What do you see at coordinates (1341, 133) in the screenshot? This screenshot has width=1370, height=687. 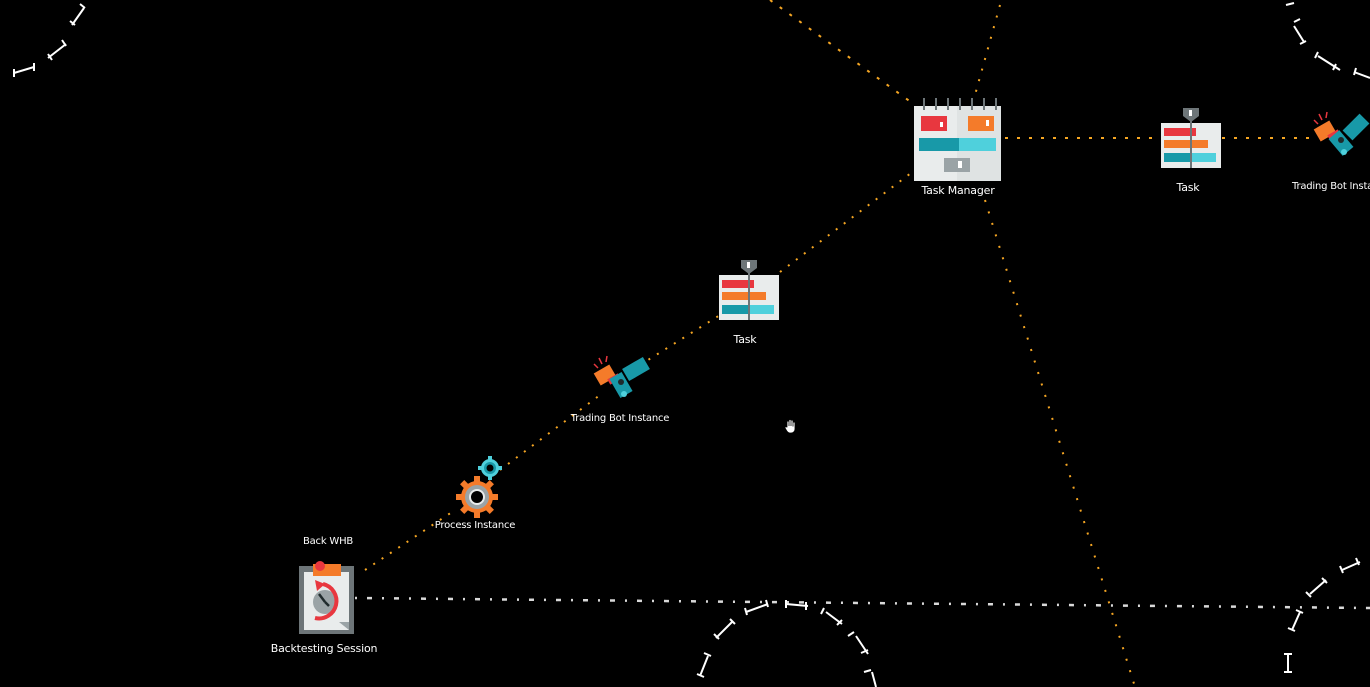 I see `trading-bot-right-icon` at bounding box center [1341, 133].